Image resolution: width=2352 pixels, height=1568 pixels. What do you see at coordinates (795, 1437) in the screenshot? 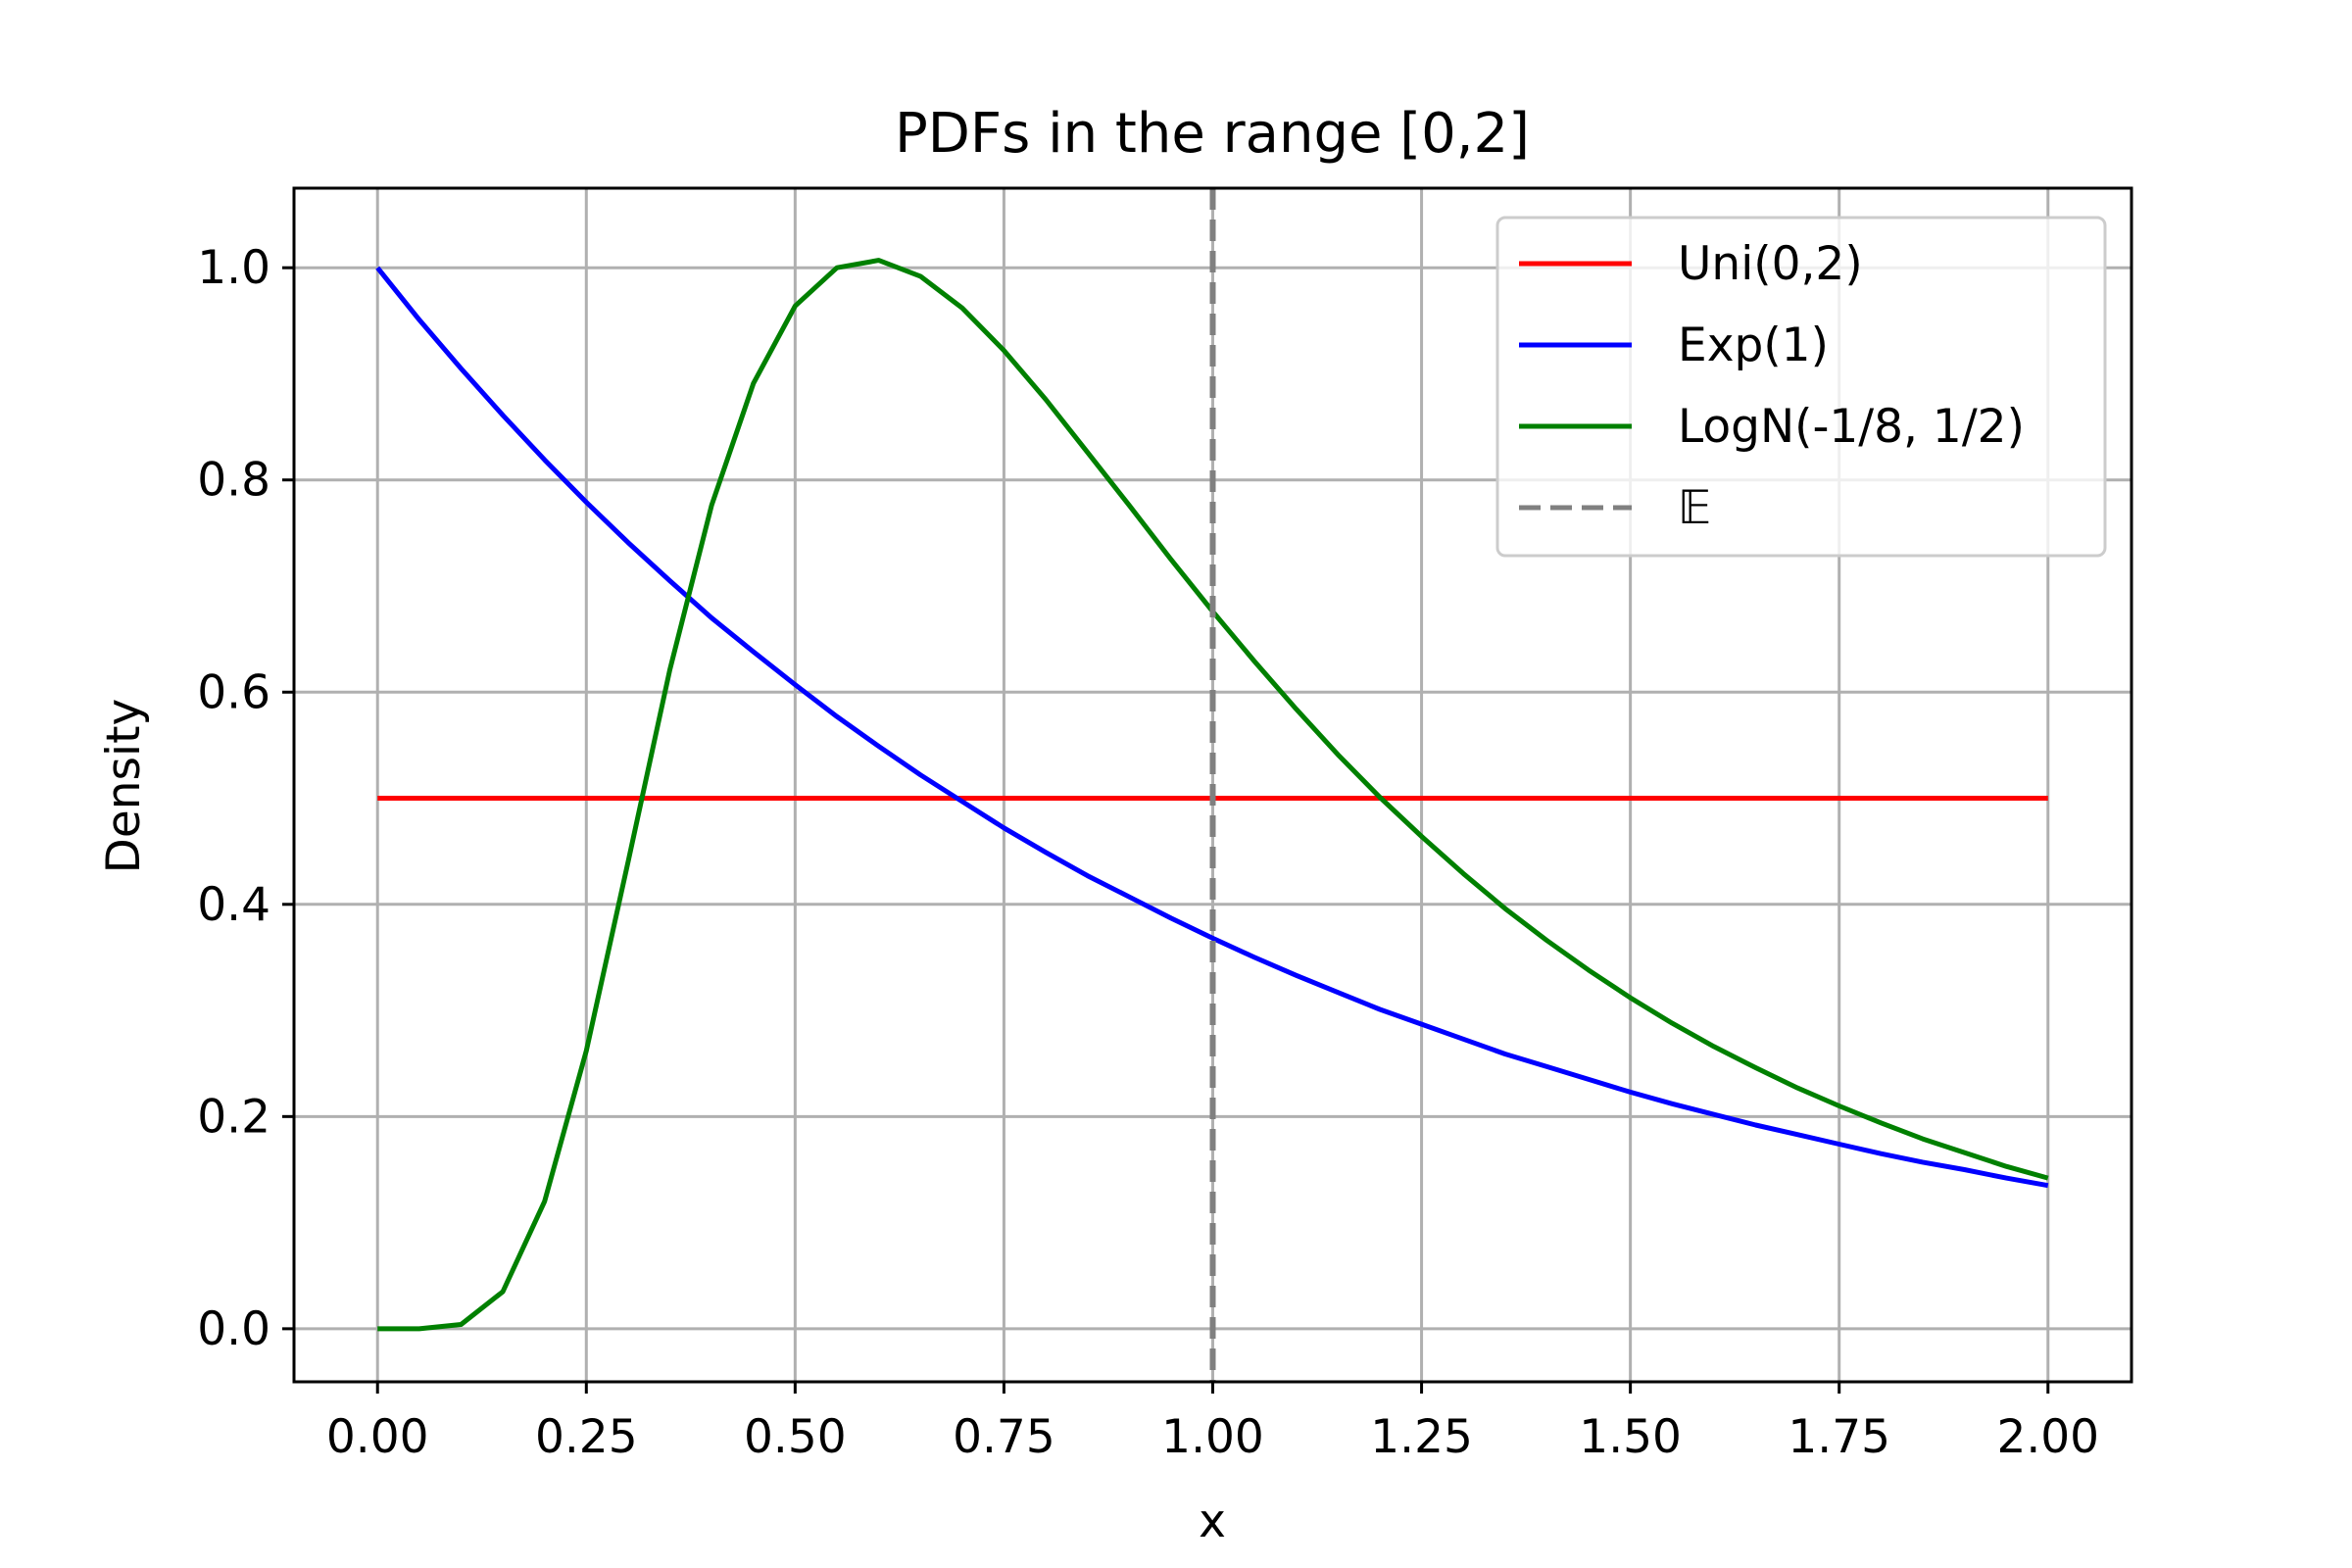
I see `x-tick-label: 0.50` at bounding box center [795, 1437].